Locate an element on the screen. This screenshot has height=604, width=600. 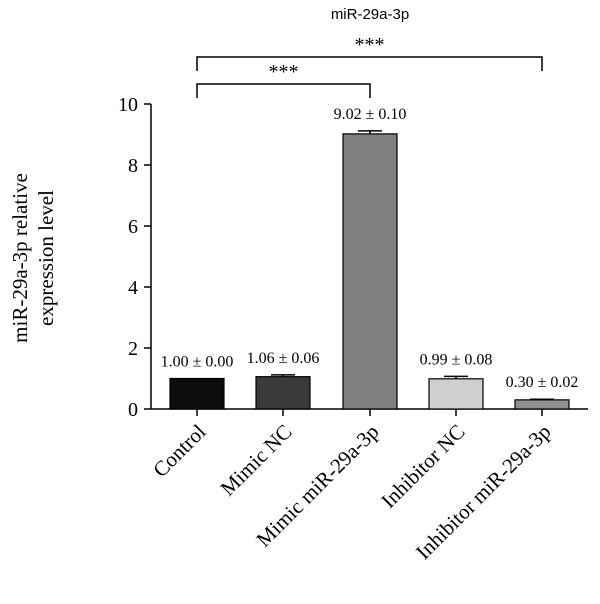
y-tick-label: 0 is located at coordinates (133, 410).